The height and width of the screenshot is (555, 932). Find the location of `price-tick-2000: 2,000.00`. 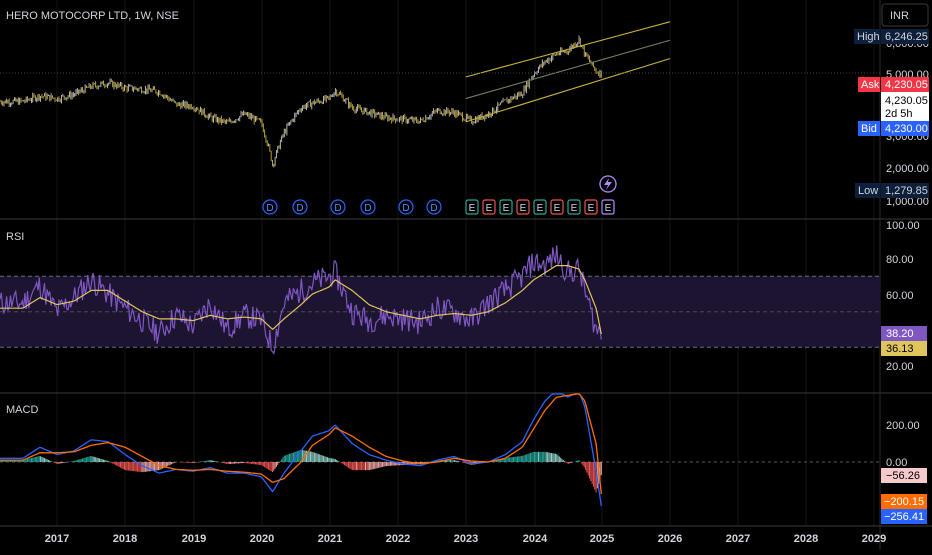

price-tick-2000: 2,000.00 is located at coordinates (907, 169).